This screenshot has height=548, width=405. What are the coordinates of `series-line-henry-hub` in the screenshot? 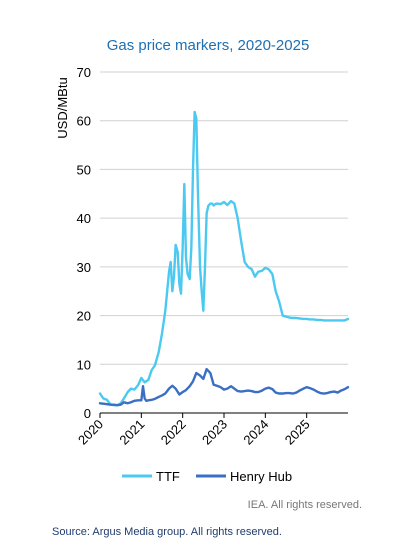 It's located at (224, 387).